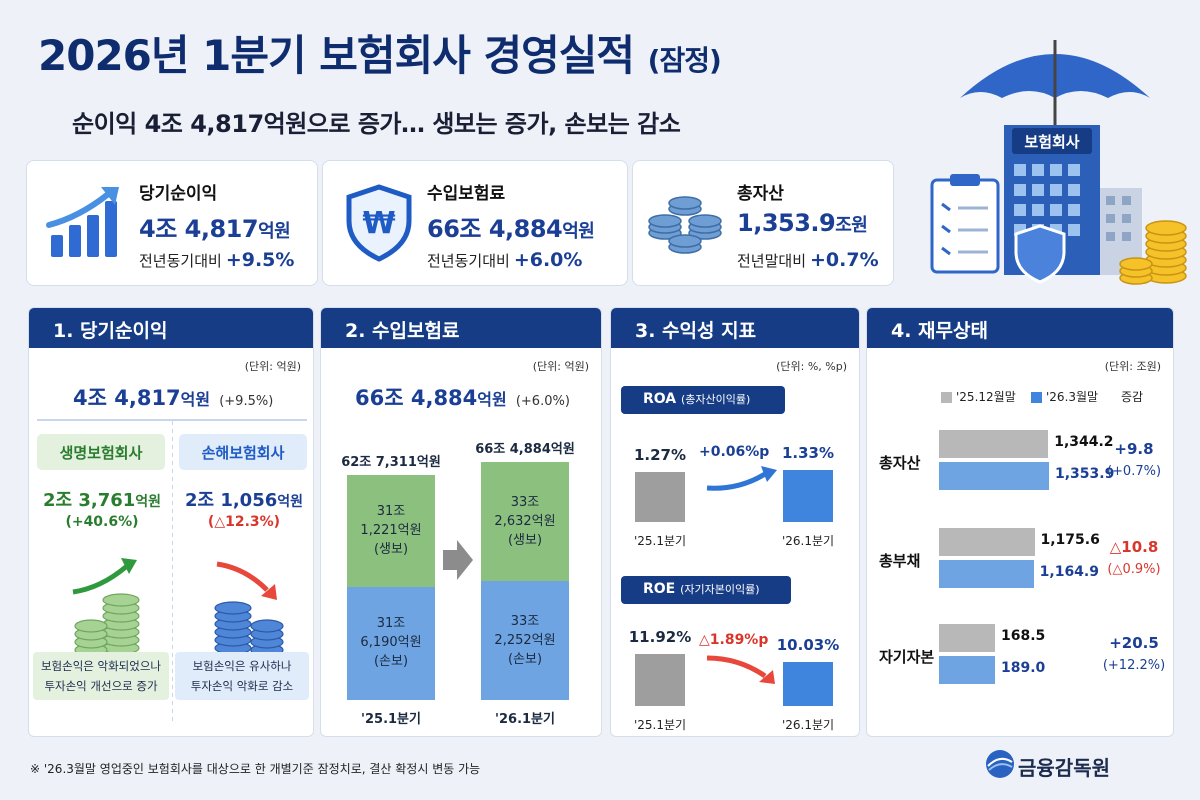 Image resolution: width=1200 pixels, height=800 pixels. I want to click on bar-total-label: 66조 4,884억원, so click(525, 449).